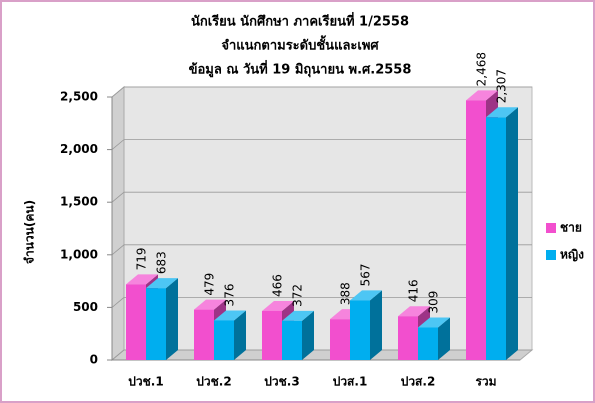 The height and width of the screenshot is (403, 595). Describe the element at coordinates (434, 302) in the screenshot. I see `data-label: 309` at that location.